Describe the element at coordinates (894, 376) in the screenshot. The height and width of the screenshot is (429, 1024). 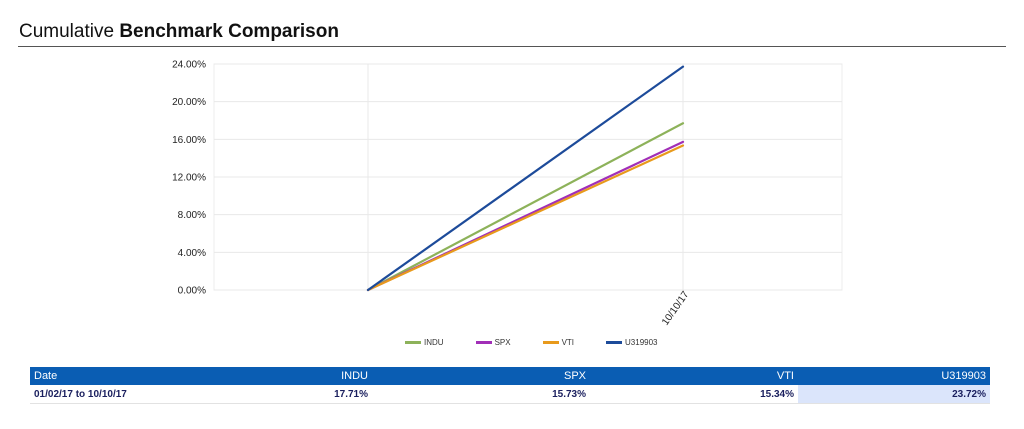
I see `header-u319903: U319903` at that location.